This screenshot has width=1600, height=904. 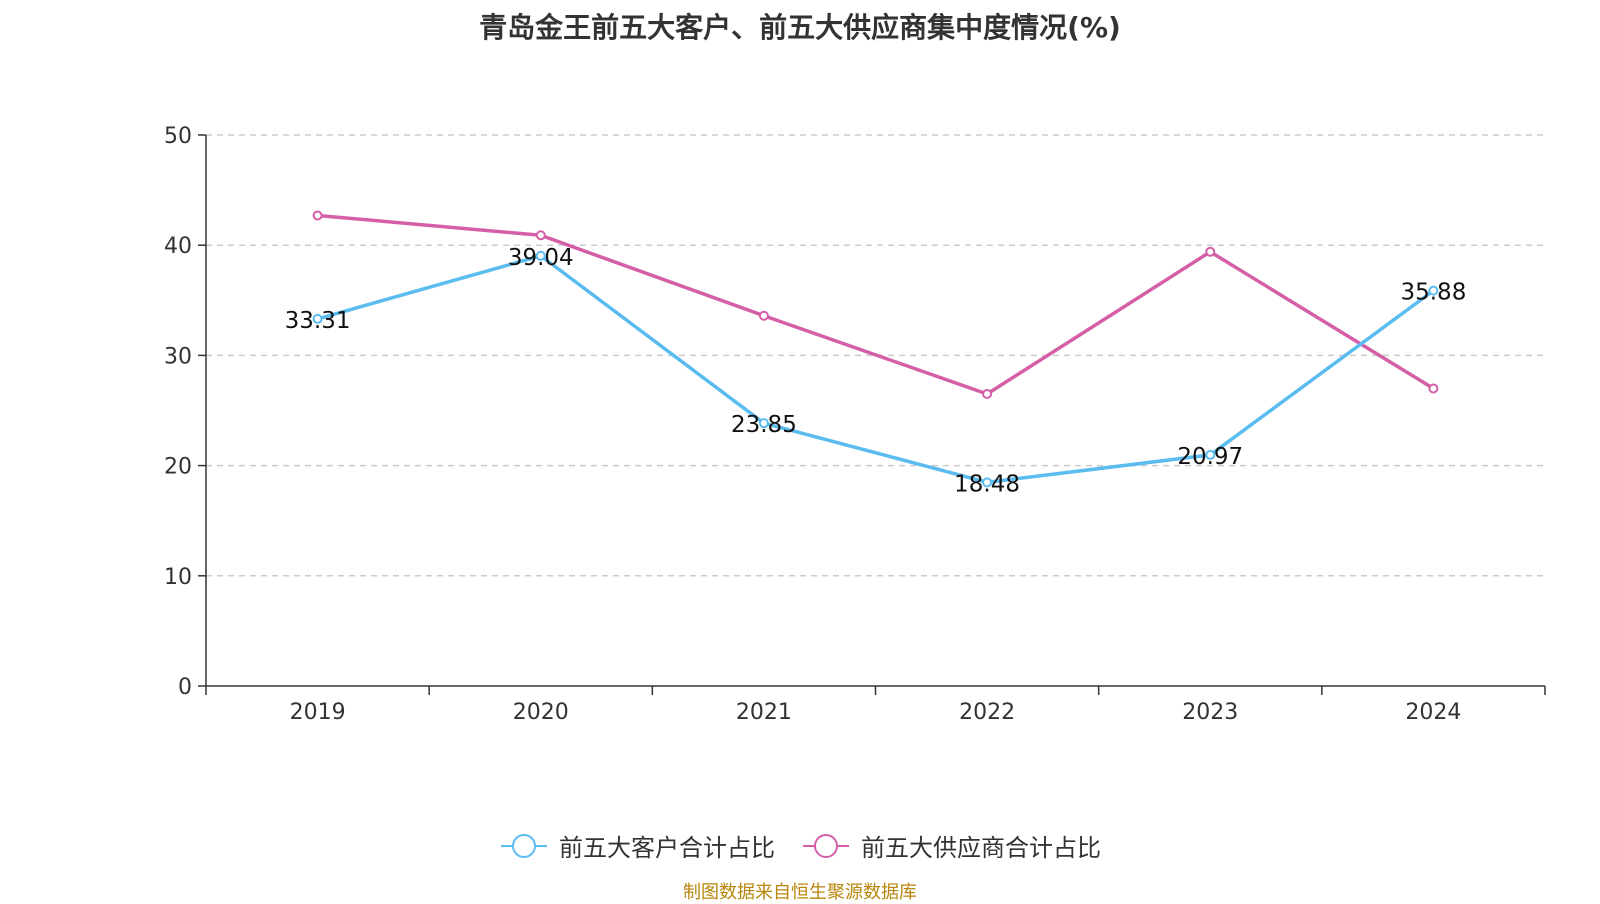 I want to click on y-tick-label: 0, so click(x=185, y=687).